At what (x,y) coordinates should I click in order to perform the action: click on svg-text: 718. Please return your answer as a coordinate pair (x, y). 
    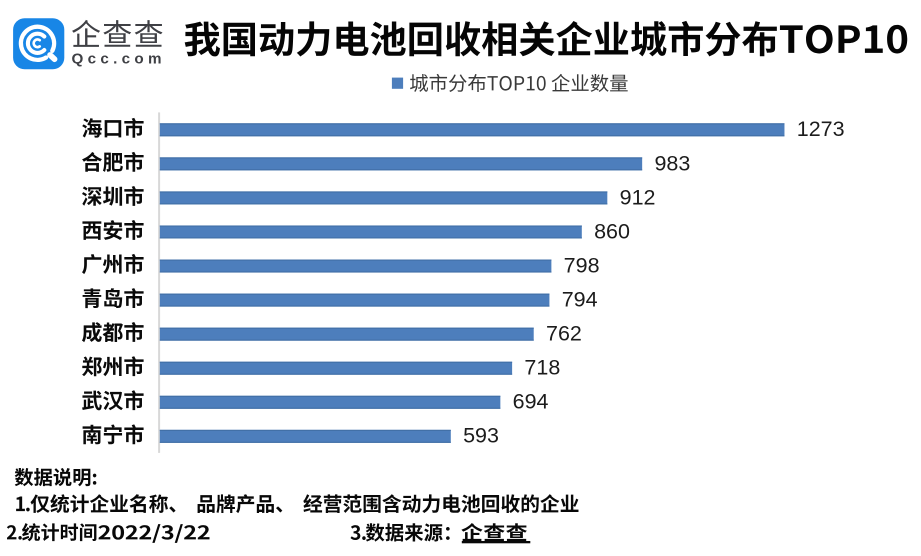
    Looking at the image, I should click on (542, 368).